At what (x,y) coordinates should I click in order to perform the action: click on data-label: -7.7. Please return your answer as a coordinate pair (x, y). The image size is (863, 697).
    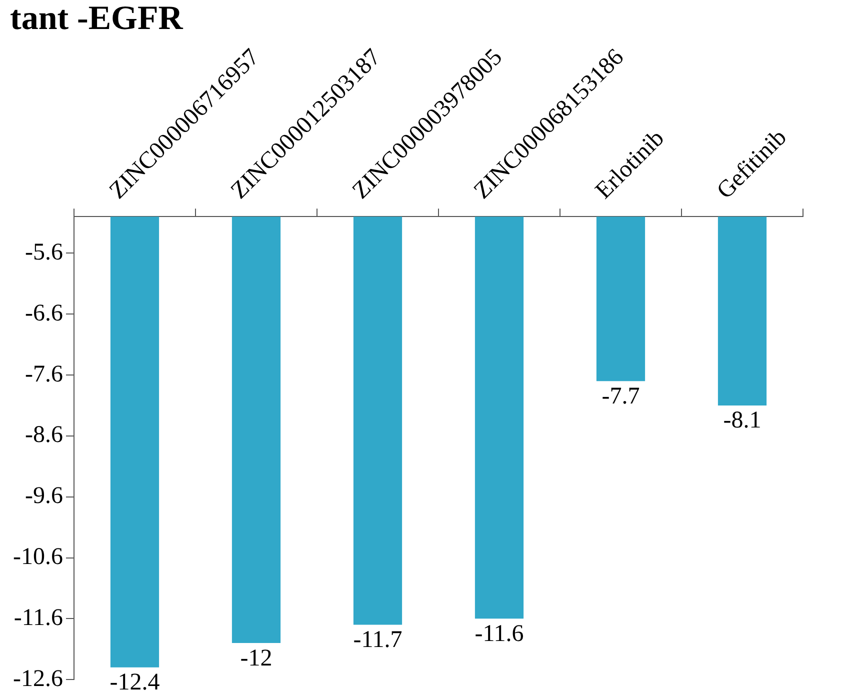
    Looking at the image, I should click on (621, 396).